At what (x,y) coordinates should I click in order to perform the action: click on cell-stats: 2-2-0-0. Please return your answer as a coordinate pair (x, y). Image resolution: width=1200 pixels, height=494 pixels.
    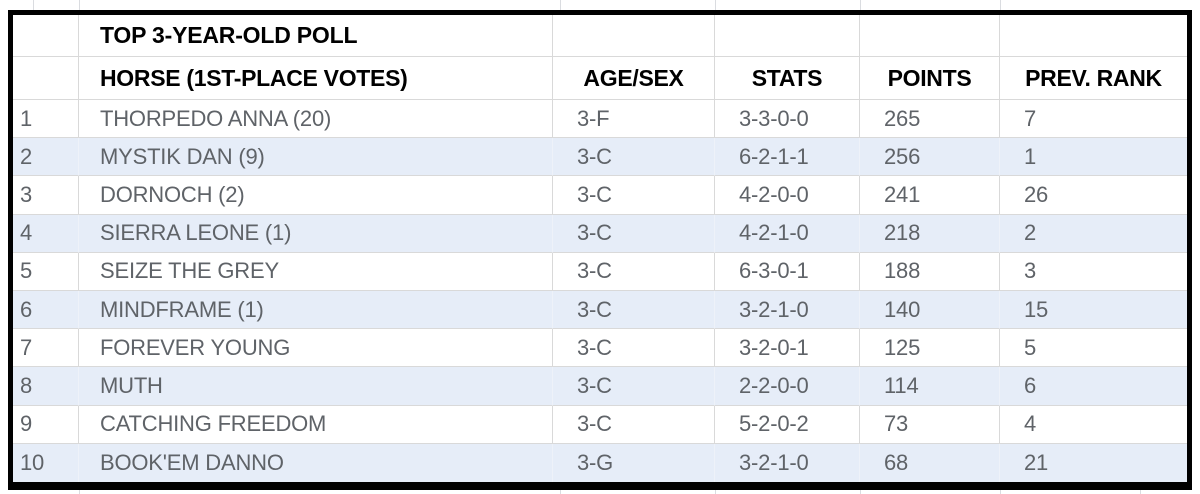
    Looking at the image, I should click on (787, 386).